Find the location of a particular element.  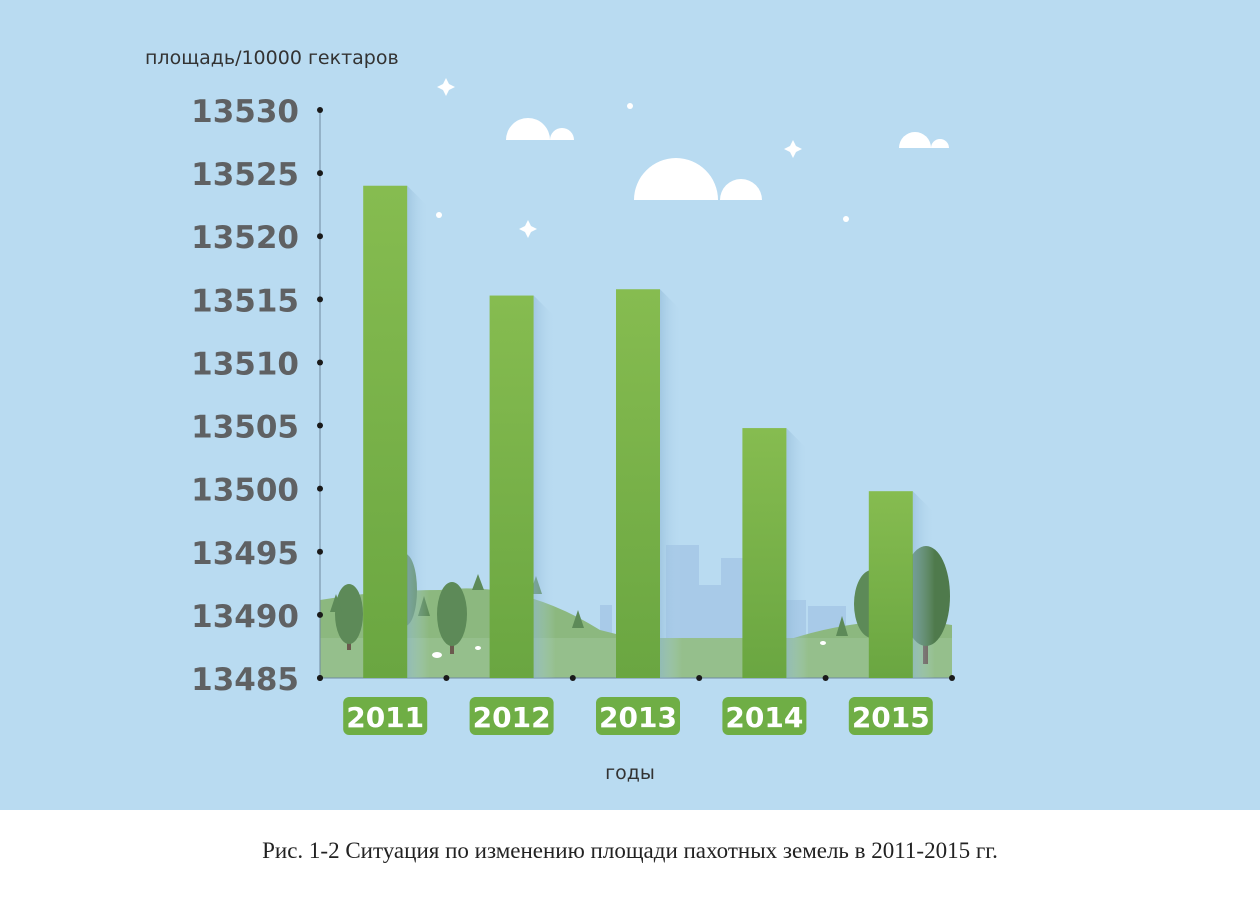

x-tick-label-text: 2014 is located at coordinates (764, 717).